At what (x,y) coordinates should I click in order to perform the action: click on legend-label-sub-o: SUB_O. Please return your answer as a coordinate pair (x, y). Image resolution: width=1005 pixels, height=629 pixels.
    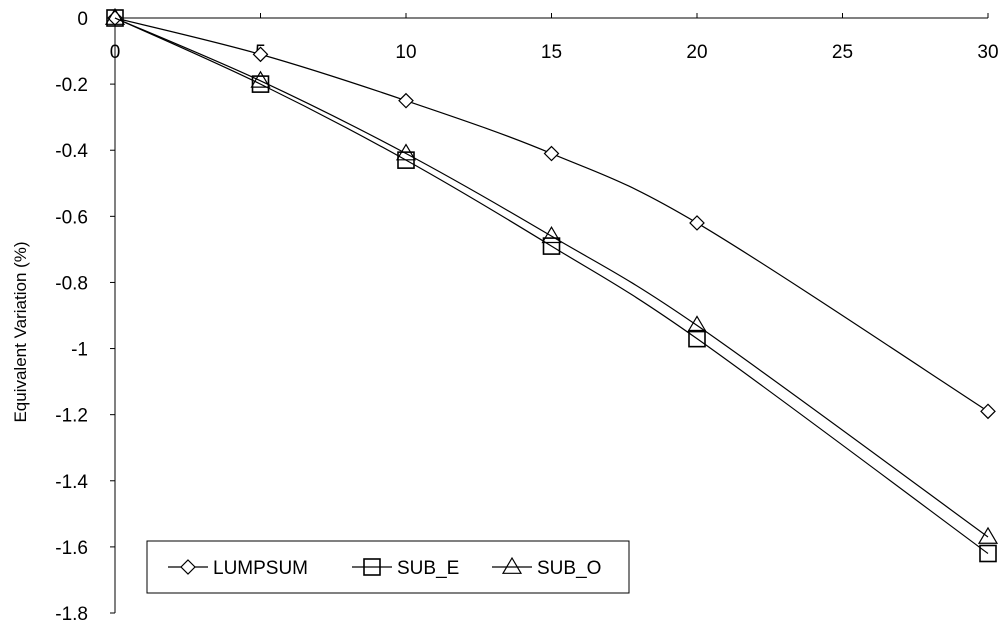
    Looking at the image, I should click on (569, 568).